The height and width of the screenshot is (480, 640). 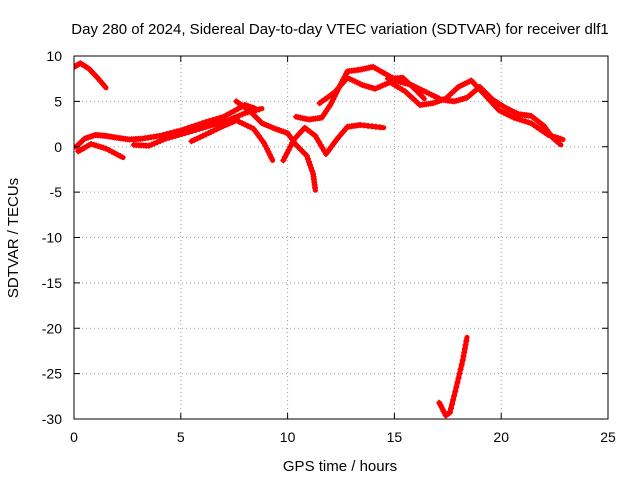 I want to click on y-tick-label: -15, so click(x=52, y=283).